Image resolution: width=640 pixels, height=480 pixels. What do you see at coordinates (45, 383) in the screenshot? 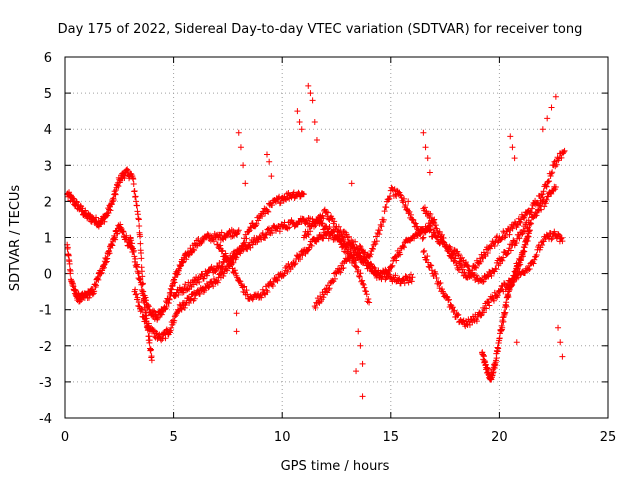
I see `y-tick-label: -3` at bounding box center [45, 383].